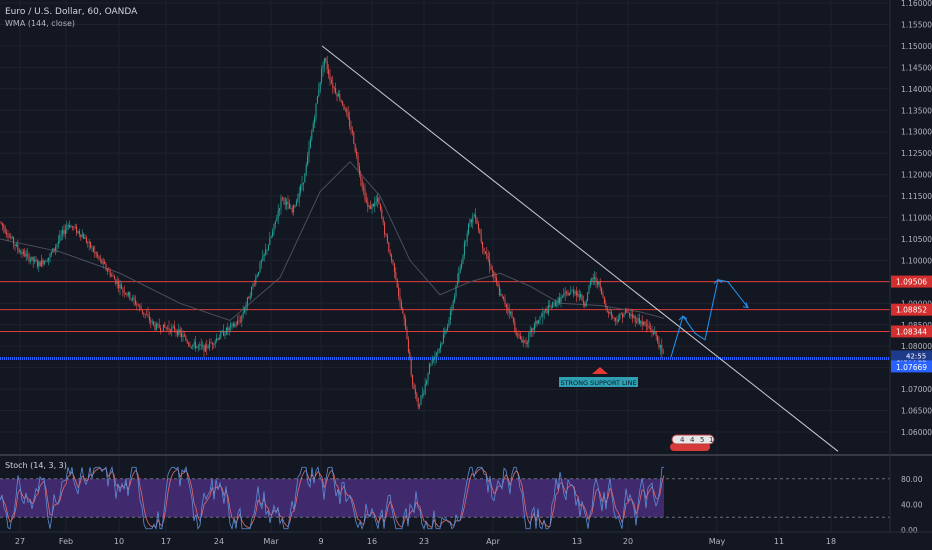  What do you see at coordinates (40, 23) in the screenshot?
I see `indicator-title: WMA (144, close)` at bounding box center [40, 23].